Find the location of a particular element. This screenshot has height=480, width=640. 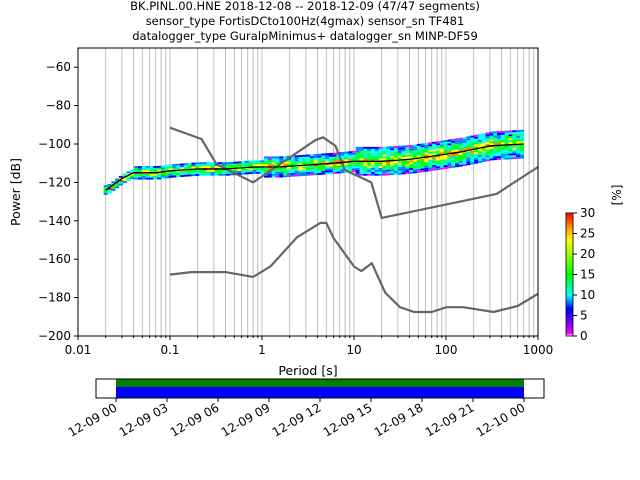

timeline-tick-label: 12-09 00 is located at coordinates (93, 419).